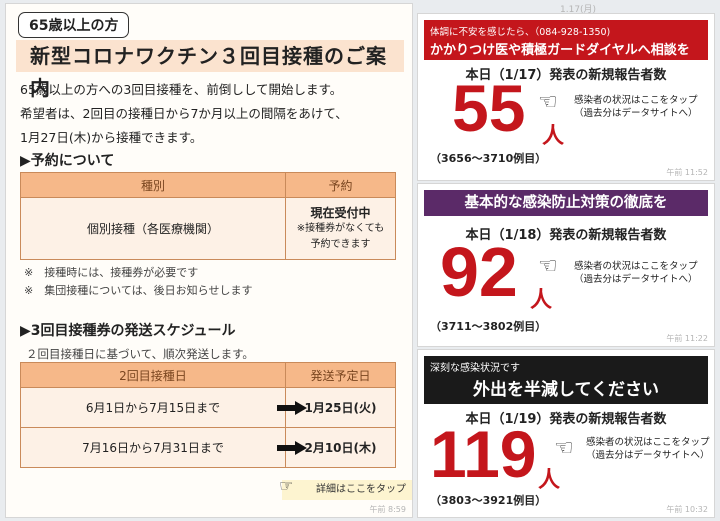  What do you see at coordinates (520, 32) in the screenshot?
I see `consultation-phone: 体調に不安を感じたら、（084-928-1350)` at bounding box center [520, 32].